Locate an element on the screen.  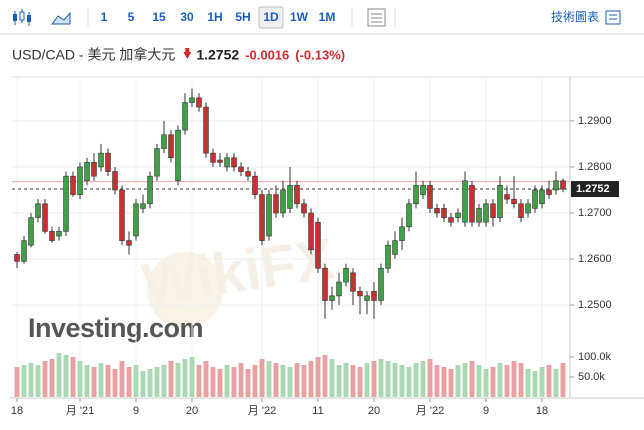
interval-button: 5 is located at coordinates (131, 17).